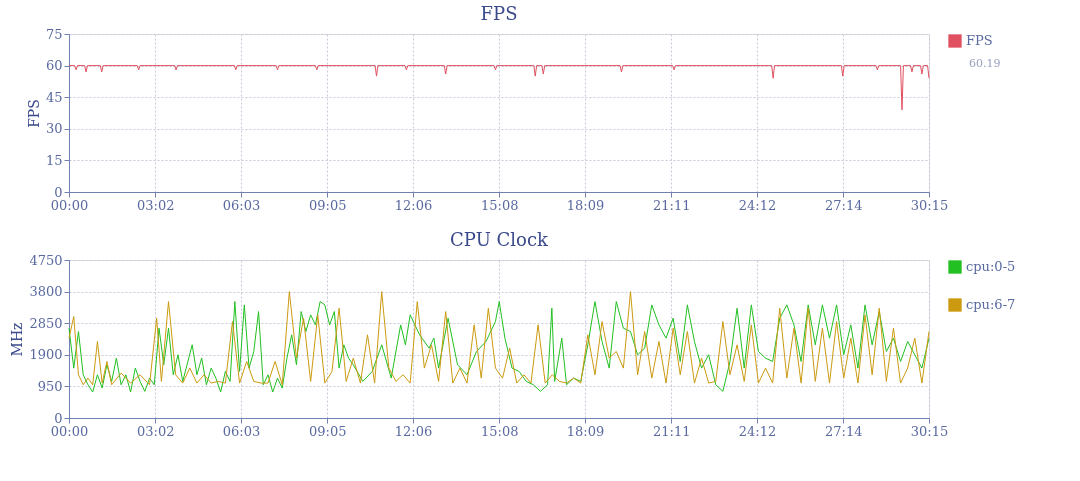 This screenshot has width=1080, height=481. What do you see at coordinates (54, 160) in the screenshot?
I see `y-tick-label: 15` at bounding box center [54, 160].